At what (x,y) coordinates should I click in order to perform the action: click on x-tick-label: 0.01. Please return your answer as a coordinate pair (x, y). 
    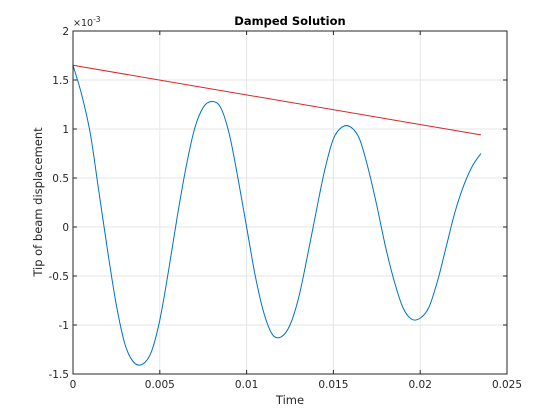
    Looking at the image, I should click on (246, 385).